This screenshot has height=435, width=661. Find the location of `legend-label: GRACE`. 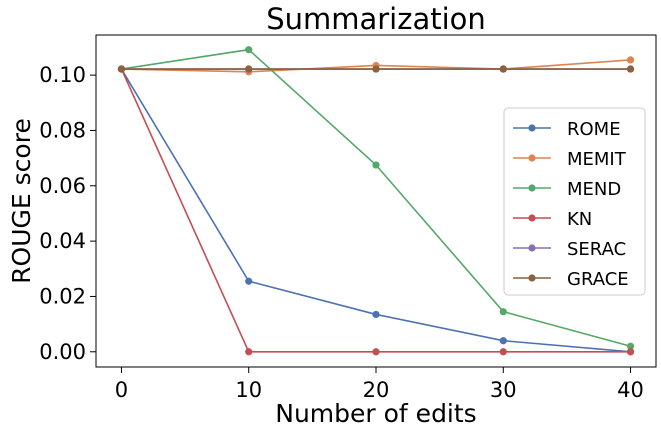

legend-label: GRACE is located at coordinates (598, 279).